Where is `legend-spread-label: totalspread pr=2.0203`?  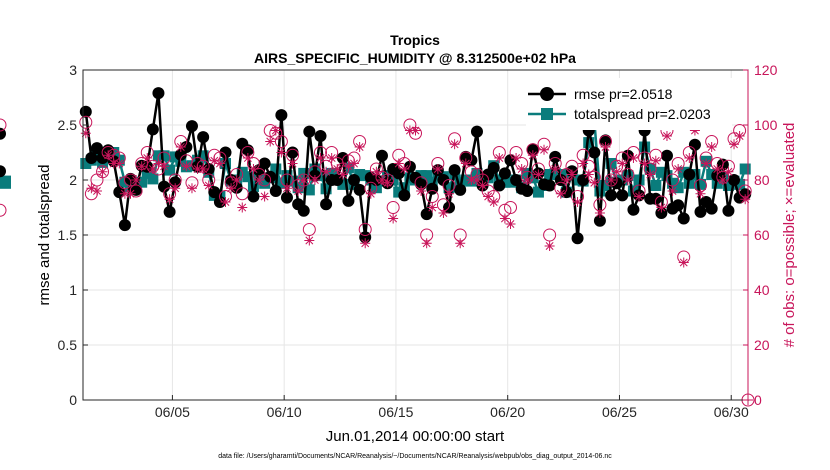
legend-spread-label: totalspread pr=2.0203 is located at coordinates (642, 114).